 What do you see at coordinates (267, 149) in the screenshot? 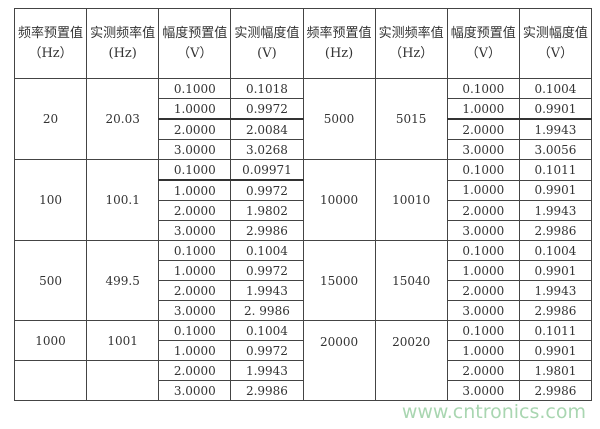
I see `measured-amplitude-cell: 3.0268` at bounding box center [267, 149].